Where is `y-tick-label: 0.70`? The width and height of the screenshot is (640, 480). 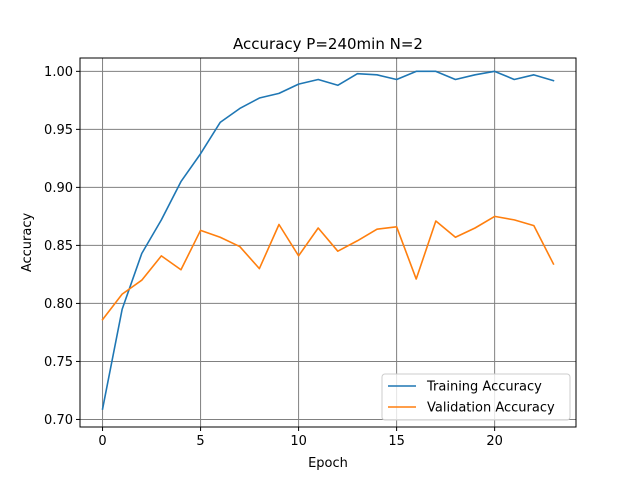
y-tick-label: 0.70 is located at coordinates (58, 420).